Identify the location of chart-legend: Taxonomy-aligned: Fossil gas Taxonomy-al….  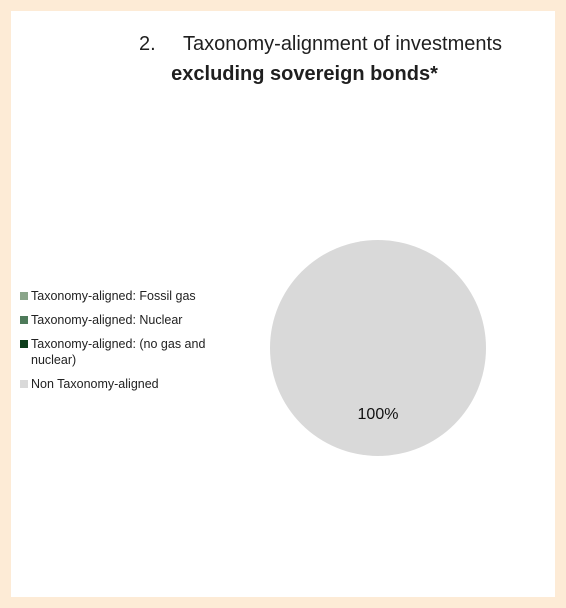
(120, 344).